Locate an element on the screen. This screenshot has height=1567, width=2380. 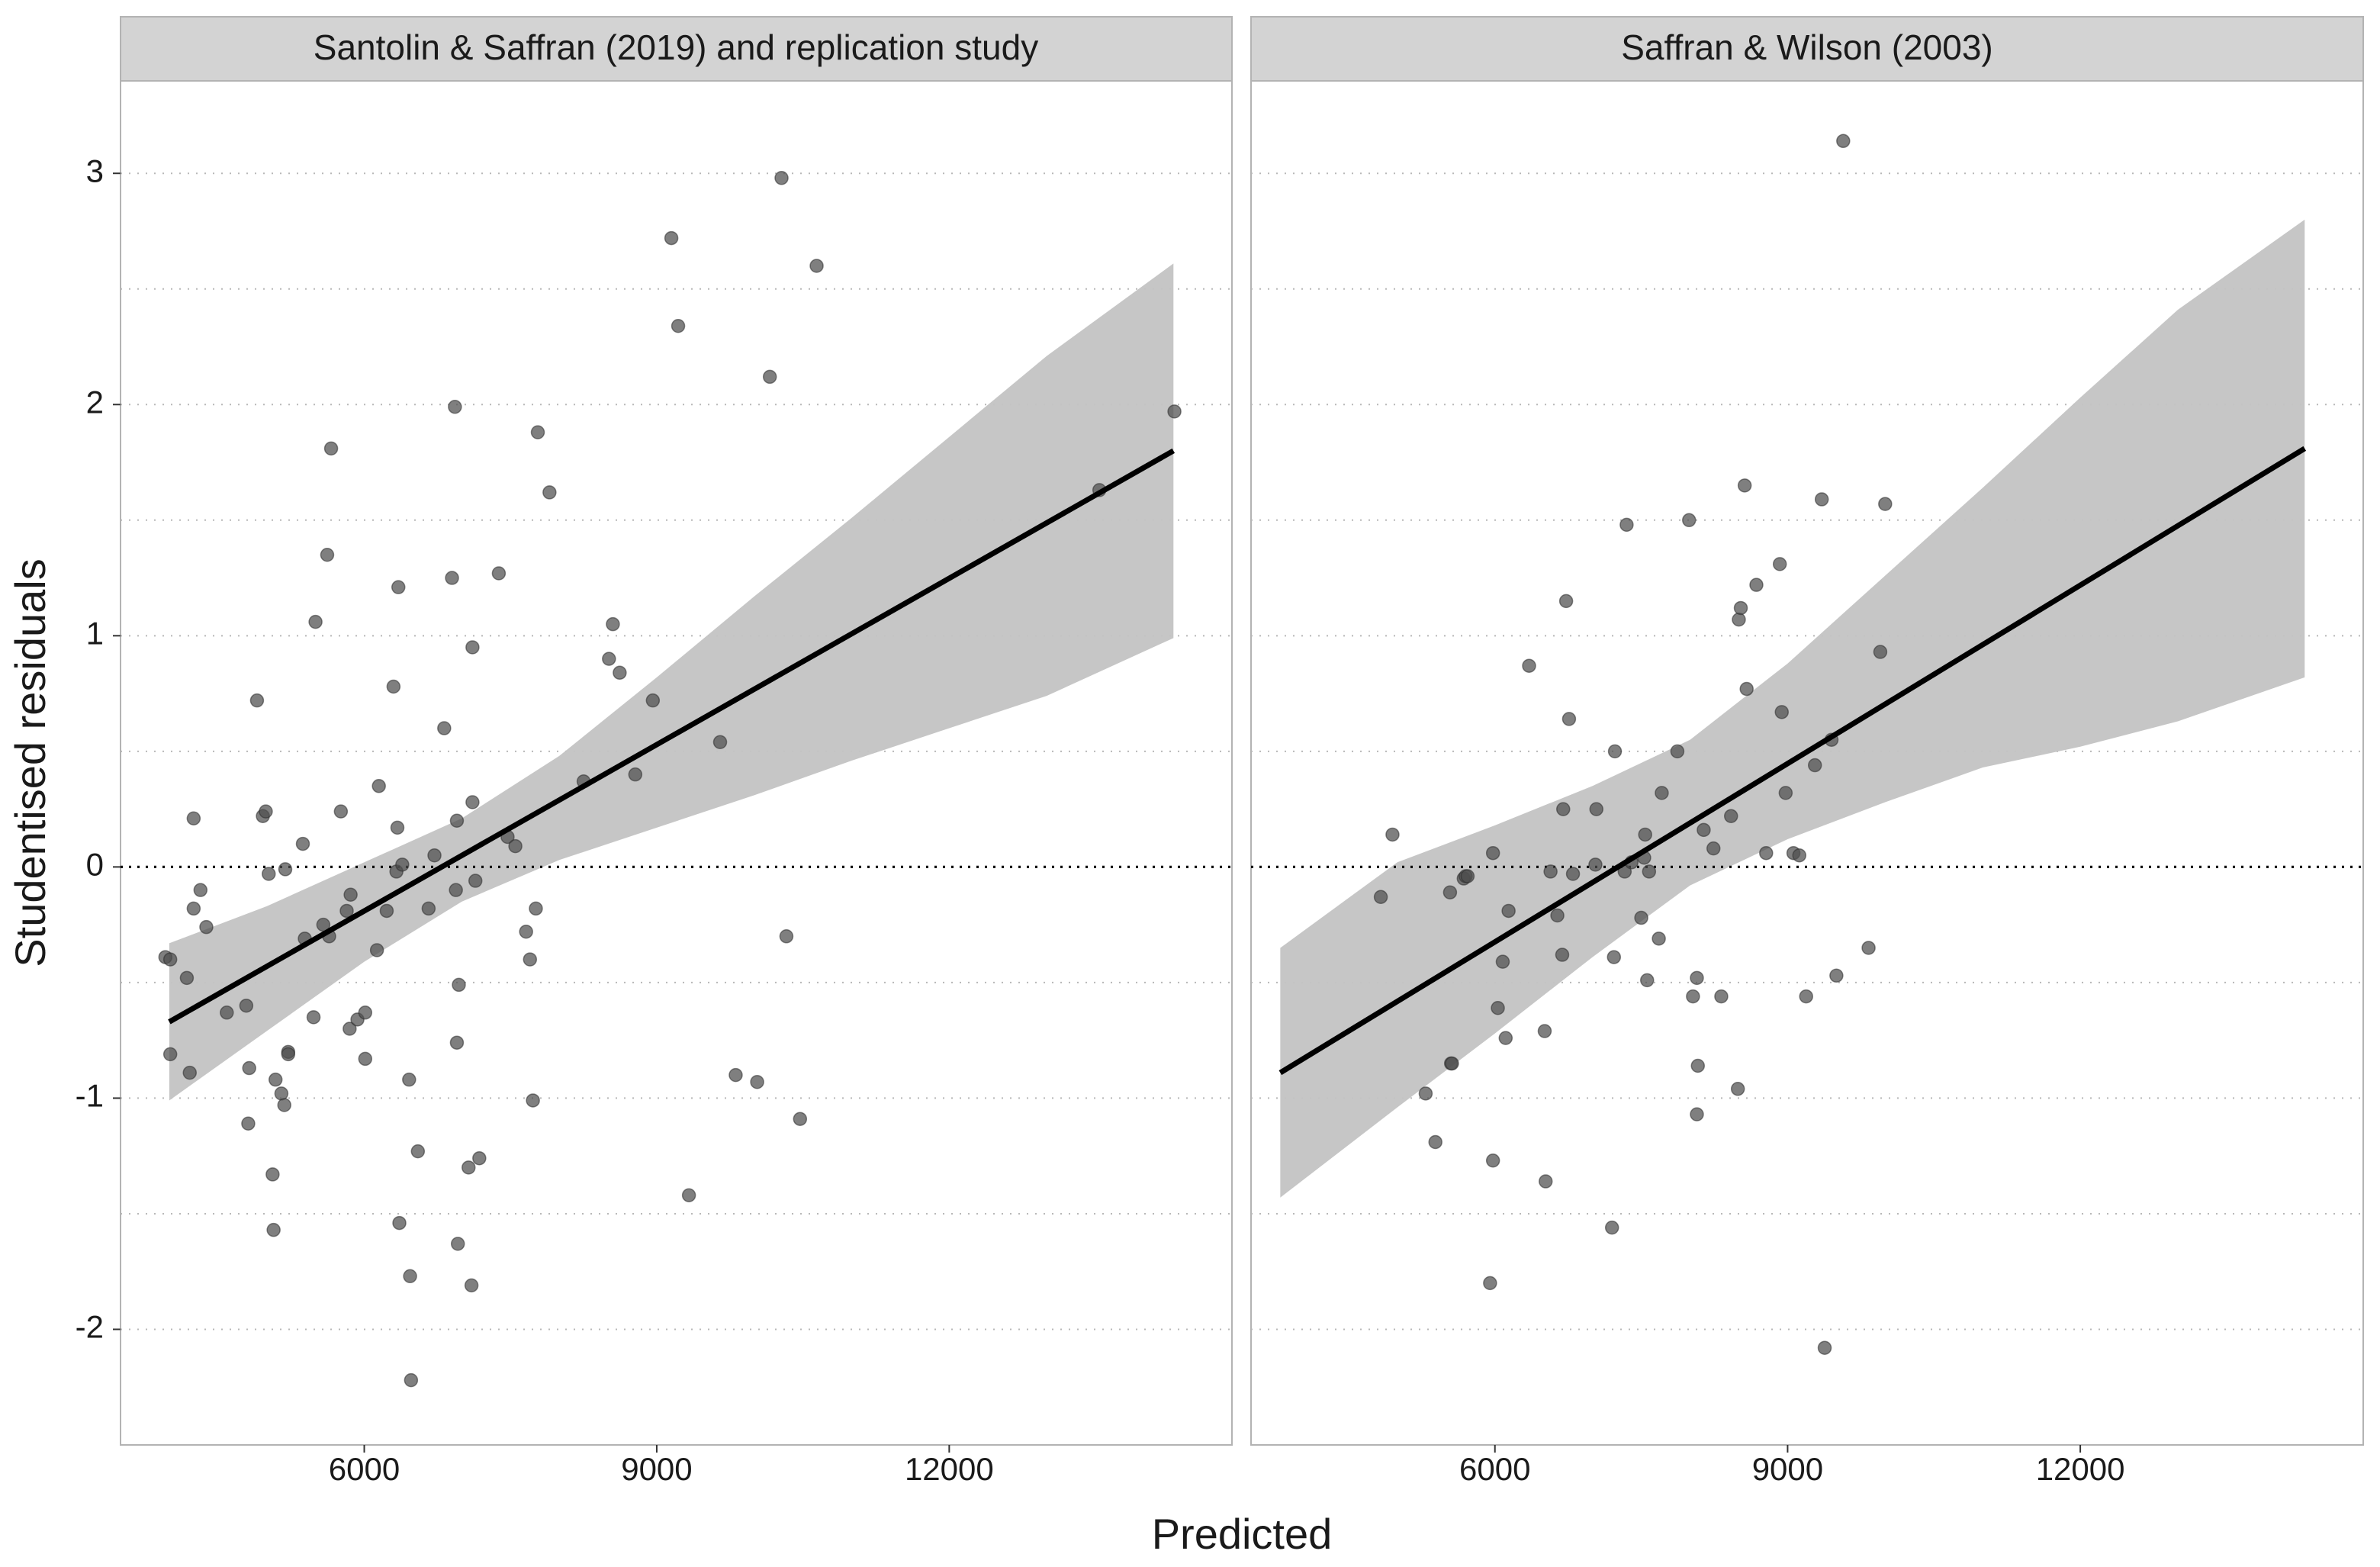
x-tick-label: 9000 is located at coordinates (1787, 1469).